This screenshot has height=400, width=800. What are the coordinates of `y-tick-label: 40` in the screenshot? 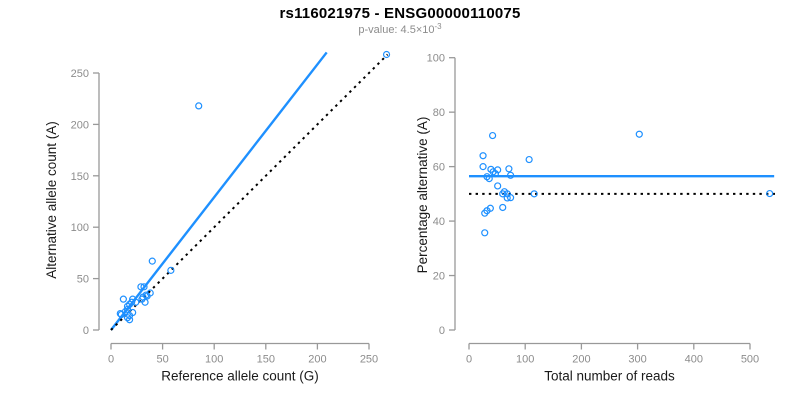 It's located at (439, 222).